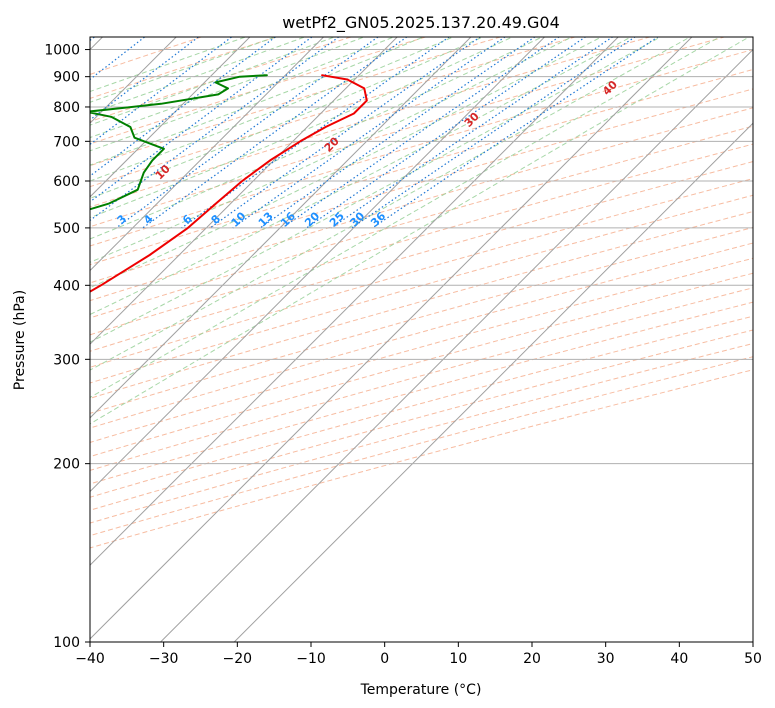  Describe the element at coordinates (67, 347) in the screenshot. I see `y-axis-ticks: 1000 900 800 700 600 500 400 300 200 100` at that location.